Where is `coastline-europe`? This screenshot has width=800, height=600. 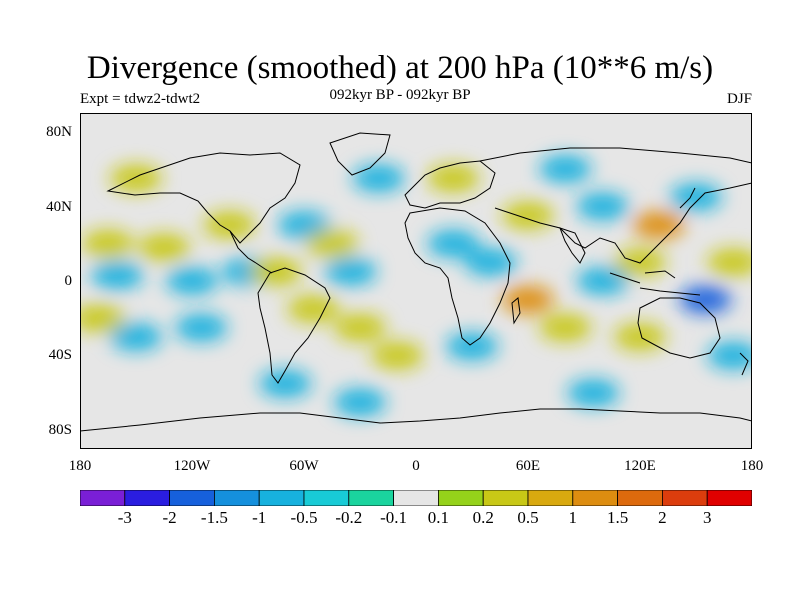
coastline-europe is located at coordinates (450, 184).